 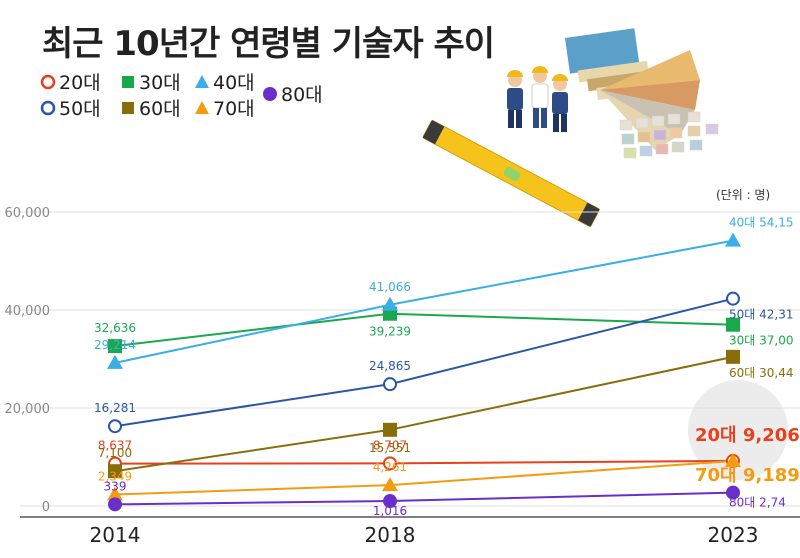 I want to click on legend-item-20s: 20대, so click(x=70, y=81).